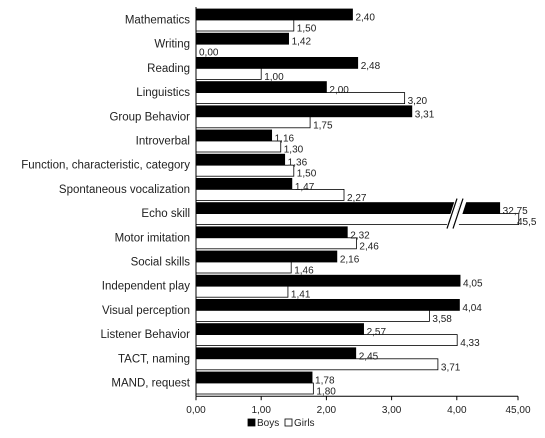 This screenshot has width=545, height=438. I want to click on value-label-boys-visual-perception: 4,04, so click(472, 308).